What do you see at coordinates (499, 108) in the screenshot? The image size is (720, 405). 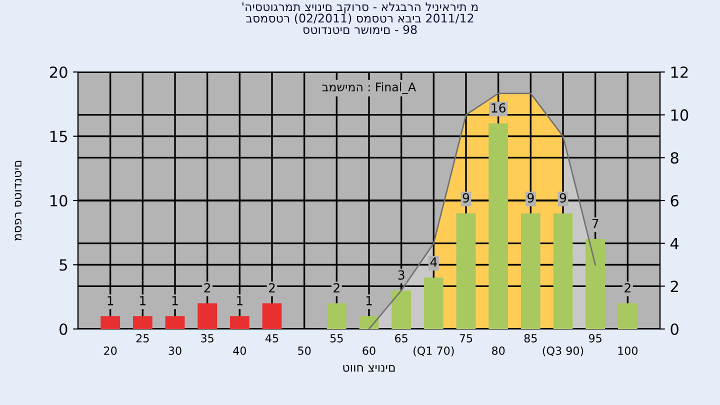 I see `data-label: 16` at bounding box center [499, 108].